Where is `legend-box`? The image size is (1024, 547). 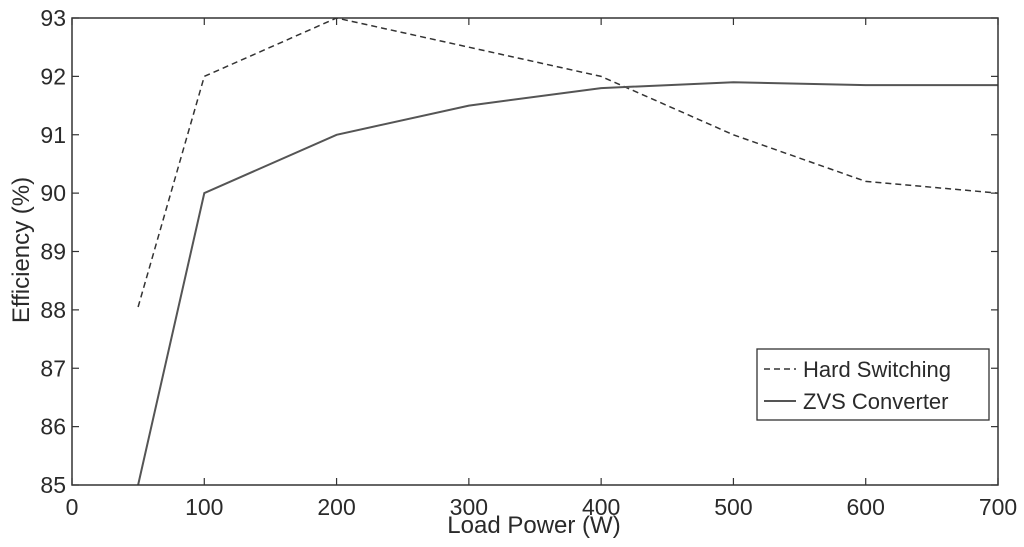 legend-box is located at coordinates (873, 384).